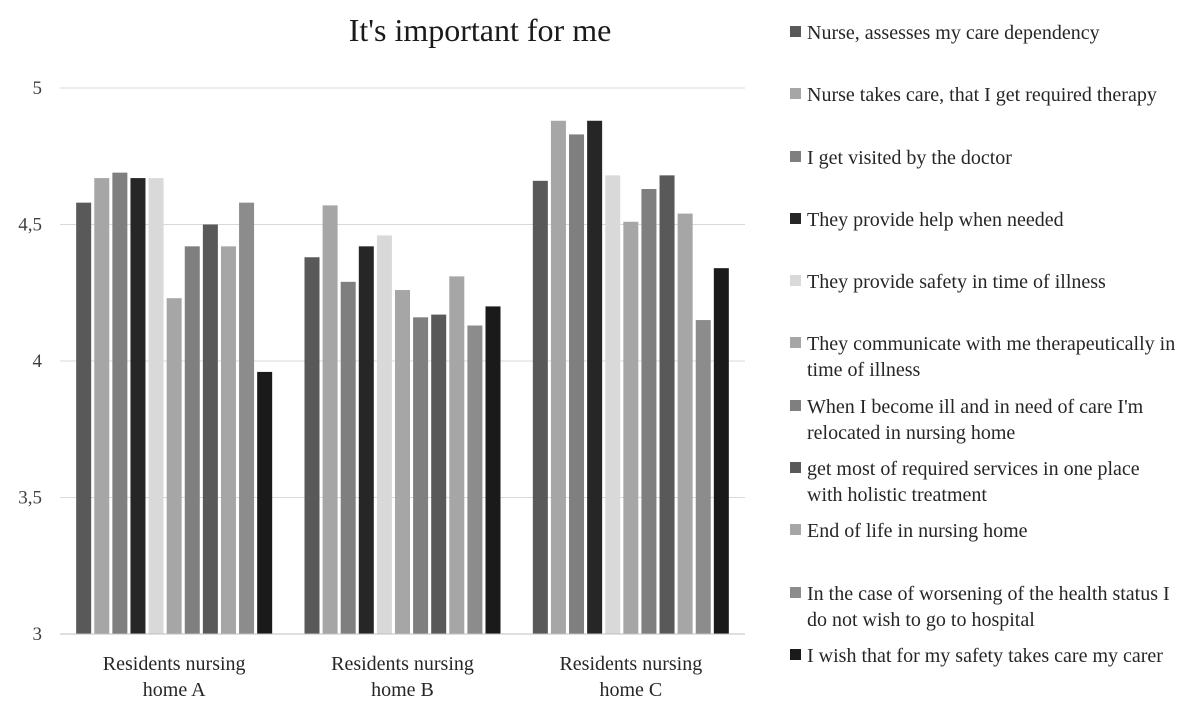 The height and width of the screenshot is (702, 1184). I want to click on legend-item: End of life in nursing home, so click(985, 531).